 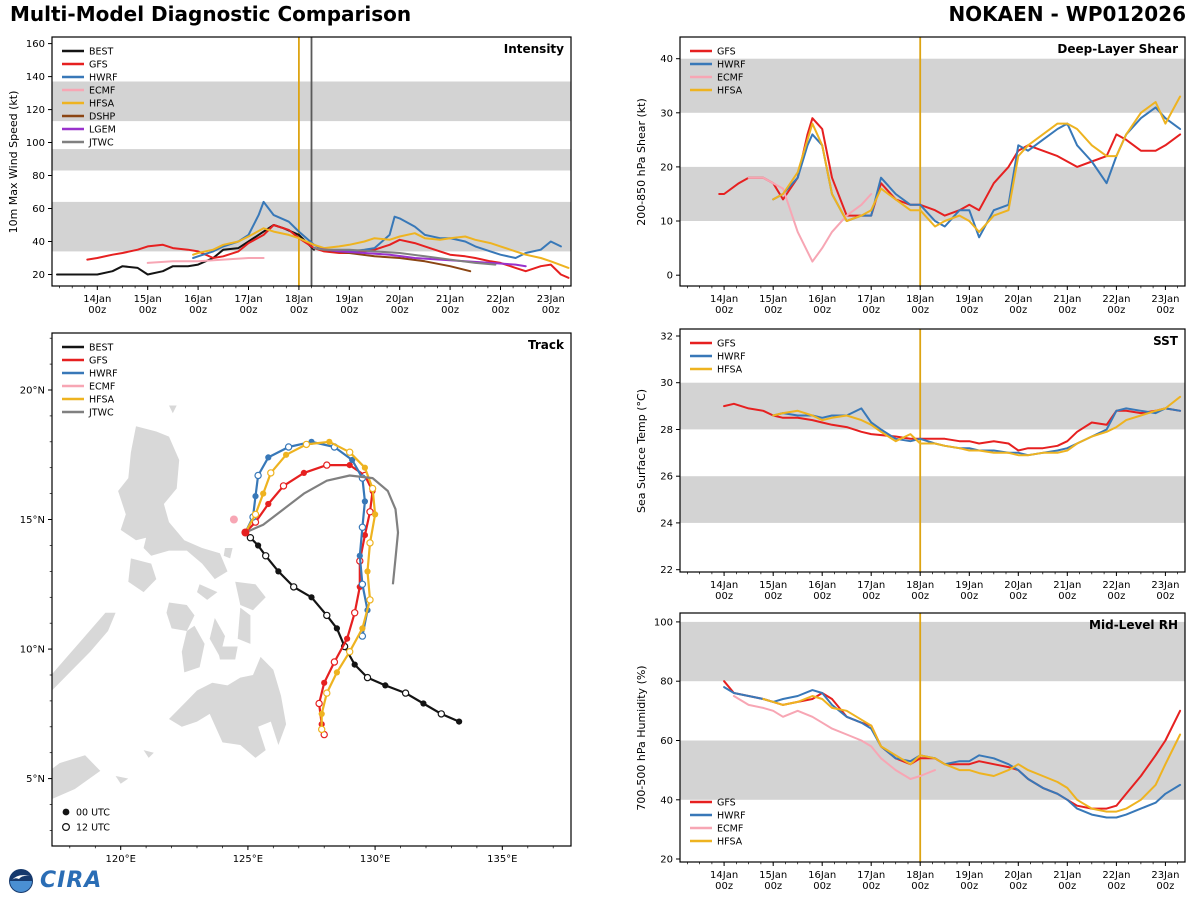 What do you see at coordinates (663, 622) in the screenshot?
I see `svg-text: 100` at bounding box center [663, 622].